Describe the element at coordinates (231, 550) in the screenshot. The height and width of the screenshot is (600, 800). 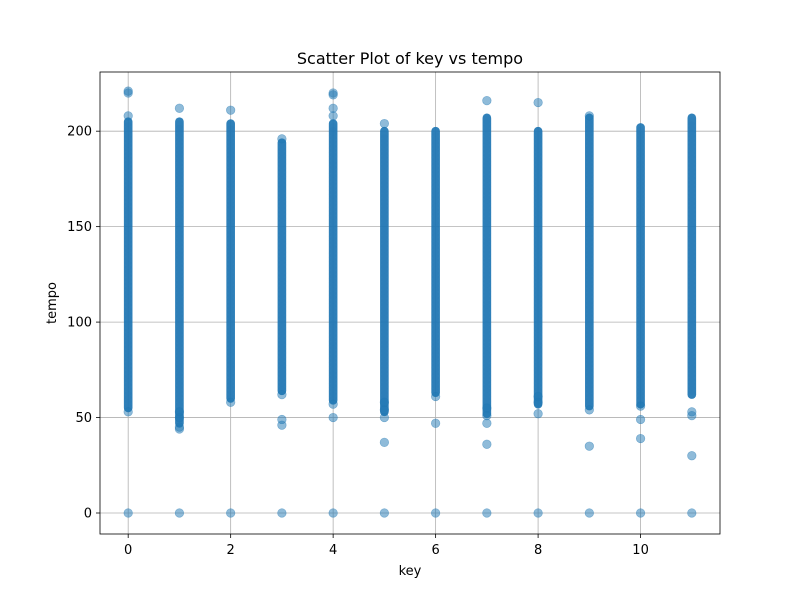
I see `x-tick-label: 2` at that location.